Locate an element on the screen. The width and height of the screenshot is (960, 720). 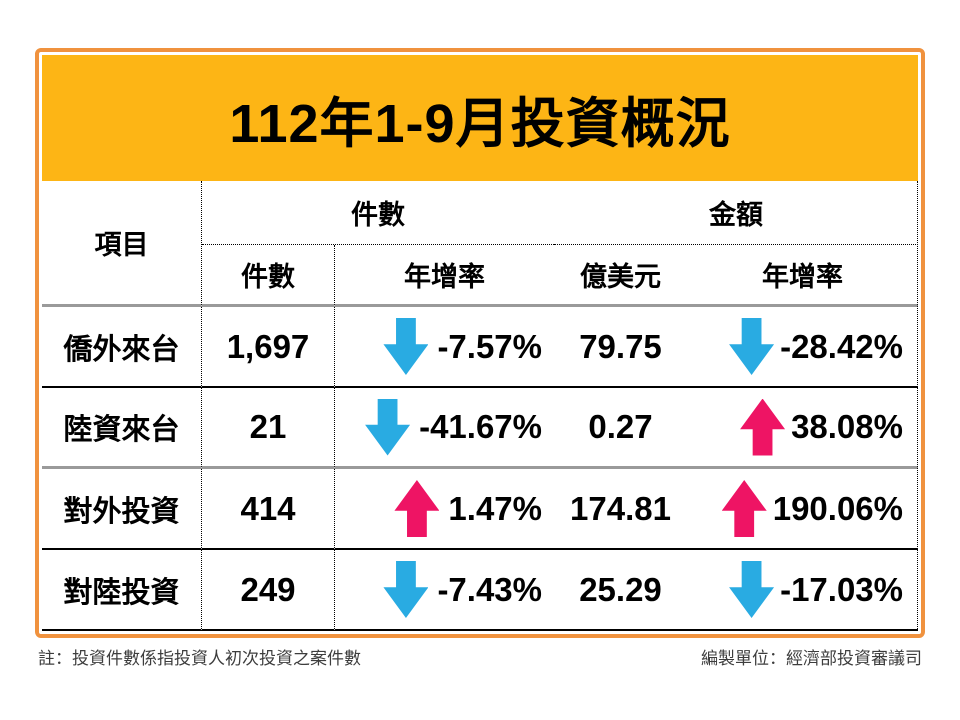
row-amount: 79.75 is located at coordinates (620, 347).